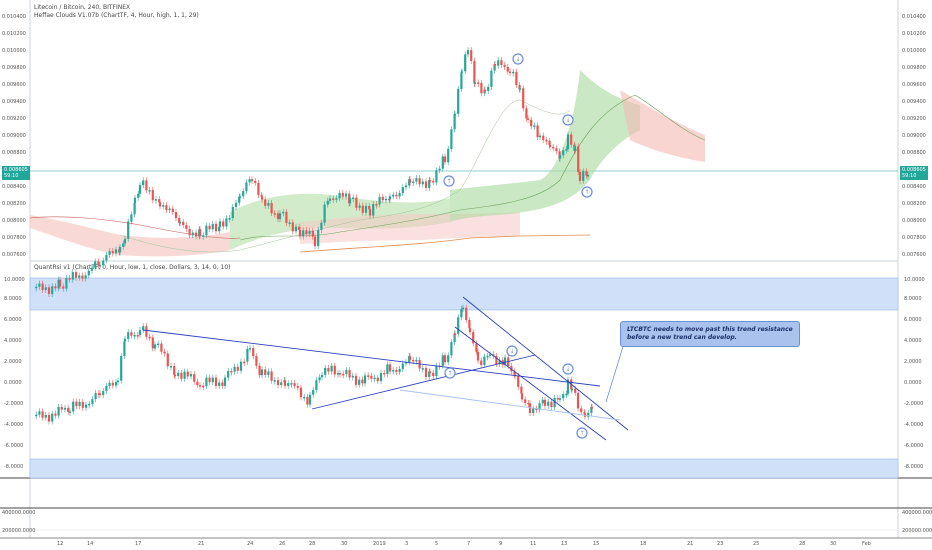  What do you see at coordinates (464, 294) in the screenshot?
I see `rsi-upper-band` at bounding box center [464, 294].